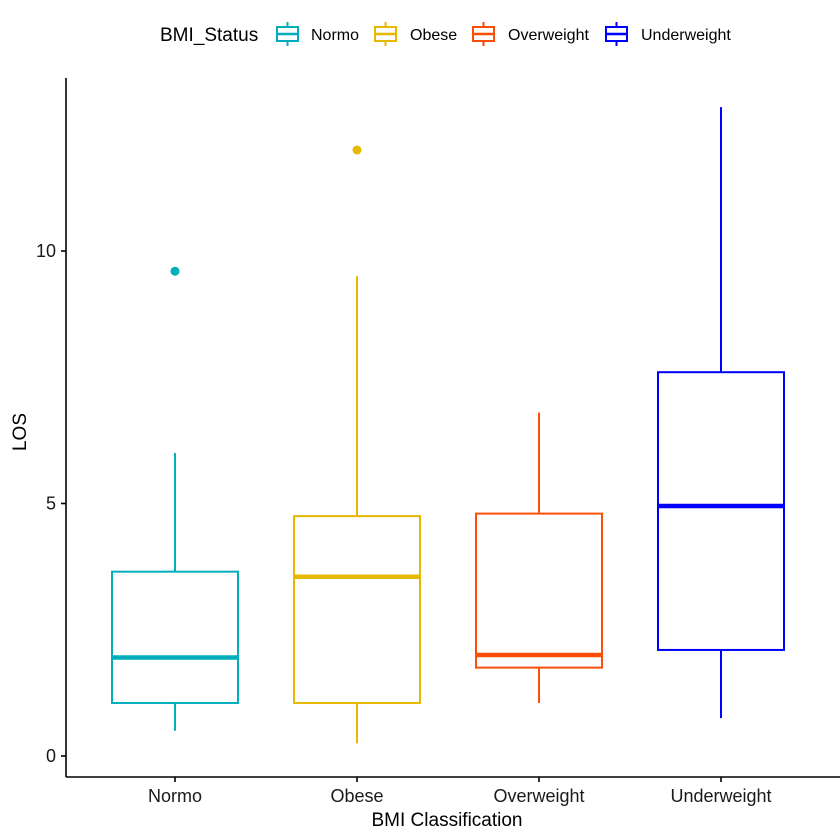 The width and height of the screenshot is (840, 840). I want to click on legend-title: BMI_Status, so click(209, 35).